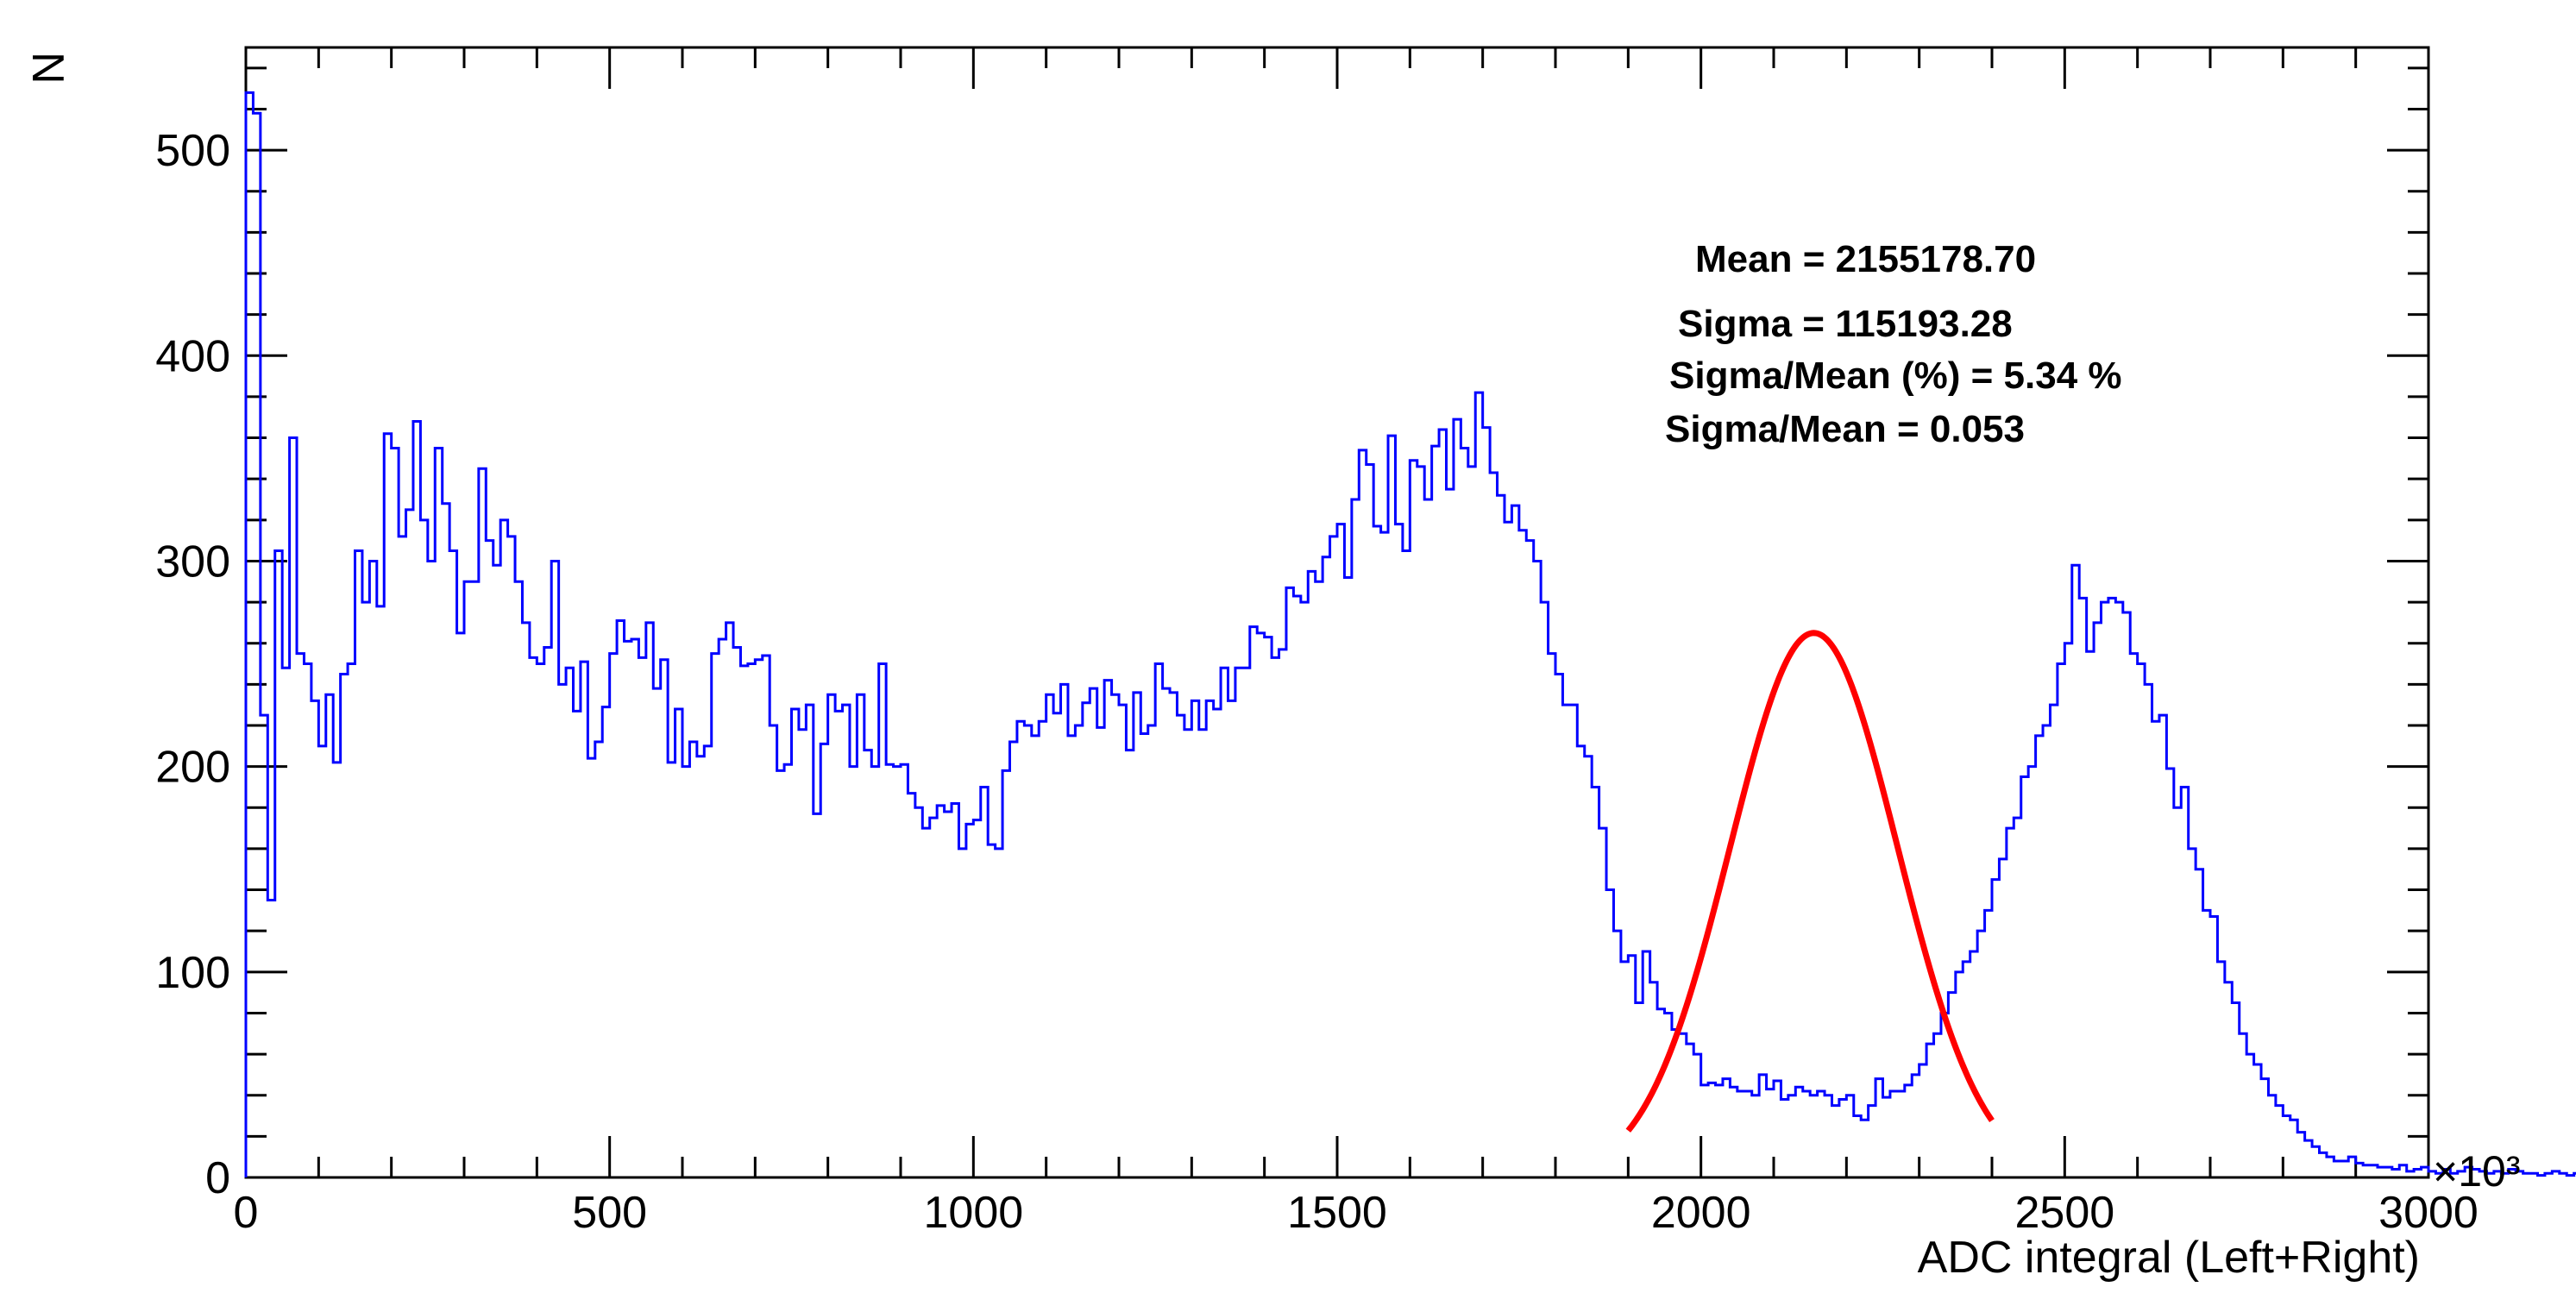 The image size is (2576, 1312). What do you see at coordinates (192, 356) in the screenshot?
I see `y-tick-label: 400` at bounding box center [192, 356].